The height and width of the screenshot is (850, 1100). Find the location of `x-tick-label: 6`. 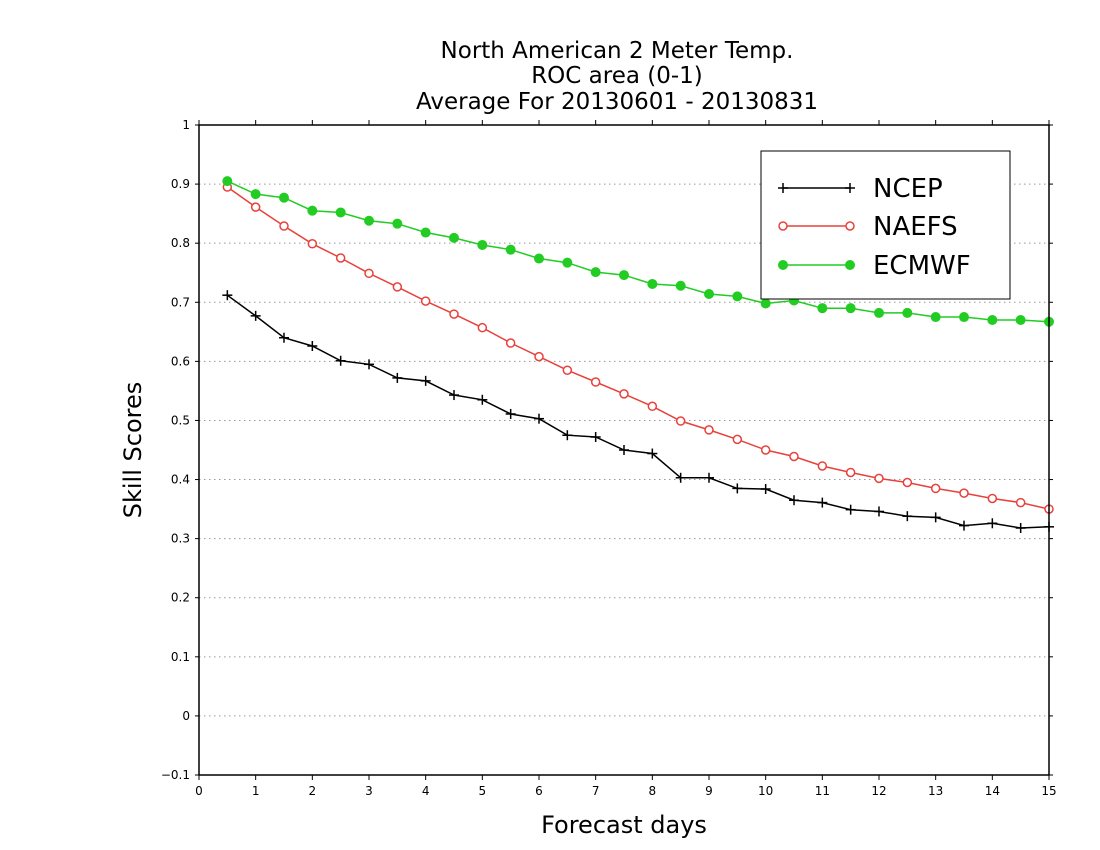

x-tick-label: 6 is located at coordinates (539, 791).